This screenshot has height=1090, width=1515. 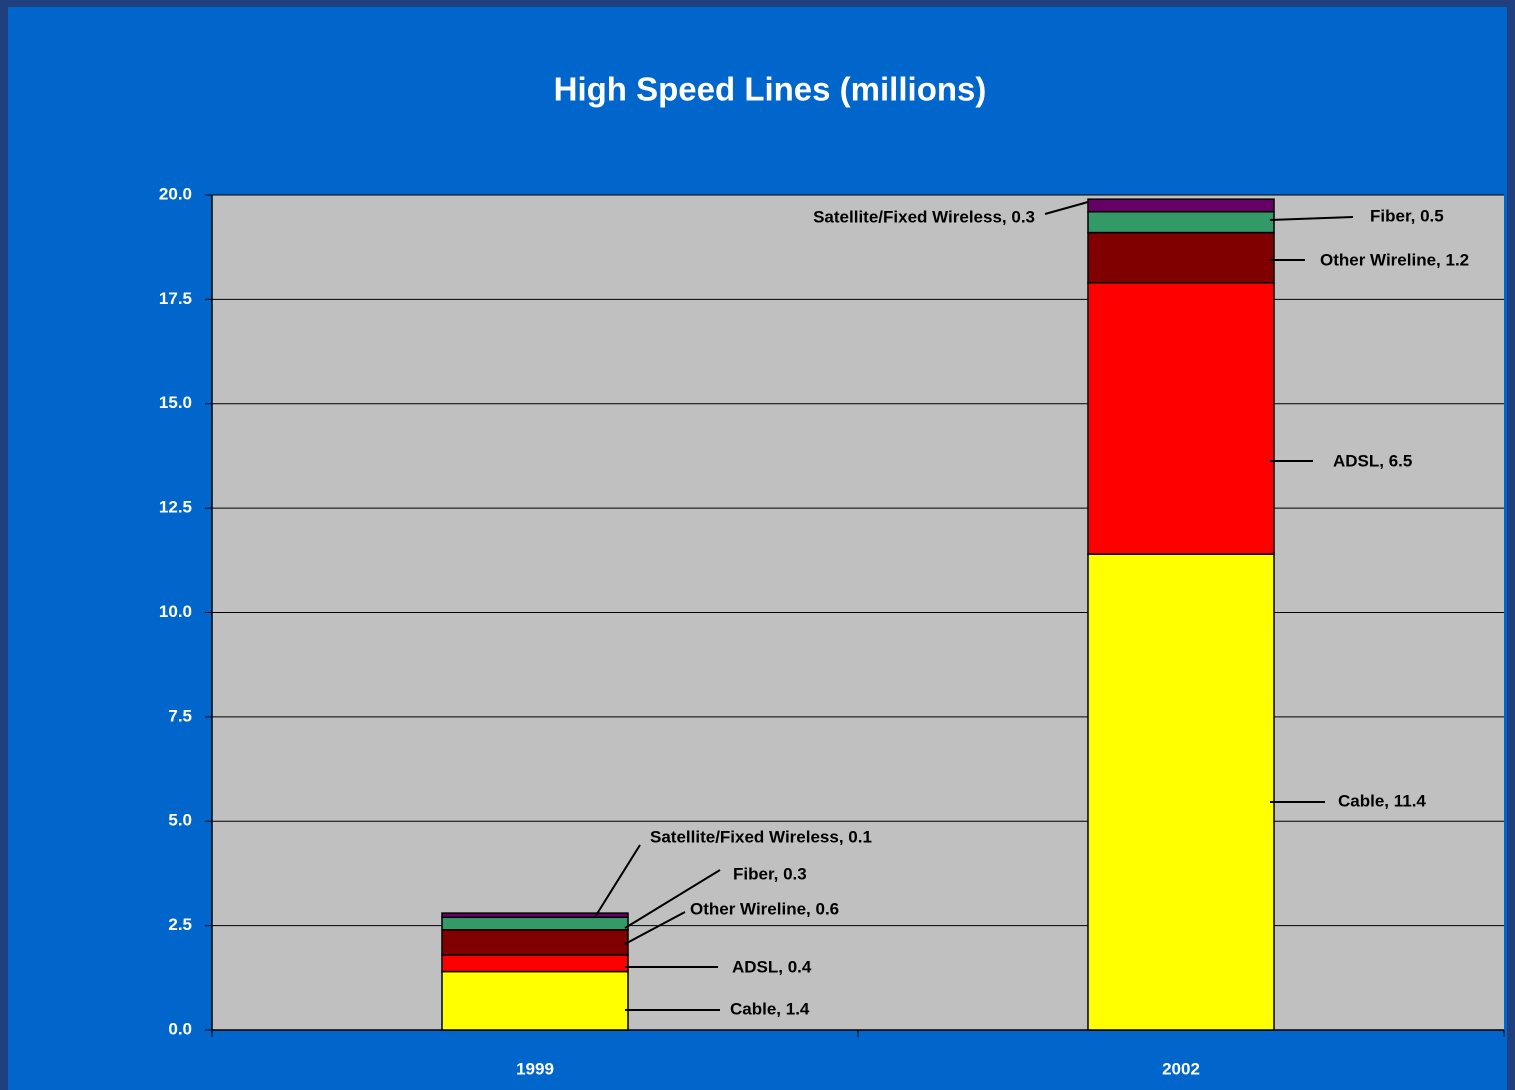 What do you see at coordinates (175, 611) in the screenshot?
I see `y-tick-label: 10.0` at bounding box center [175, 611].